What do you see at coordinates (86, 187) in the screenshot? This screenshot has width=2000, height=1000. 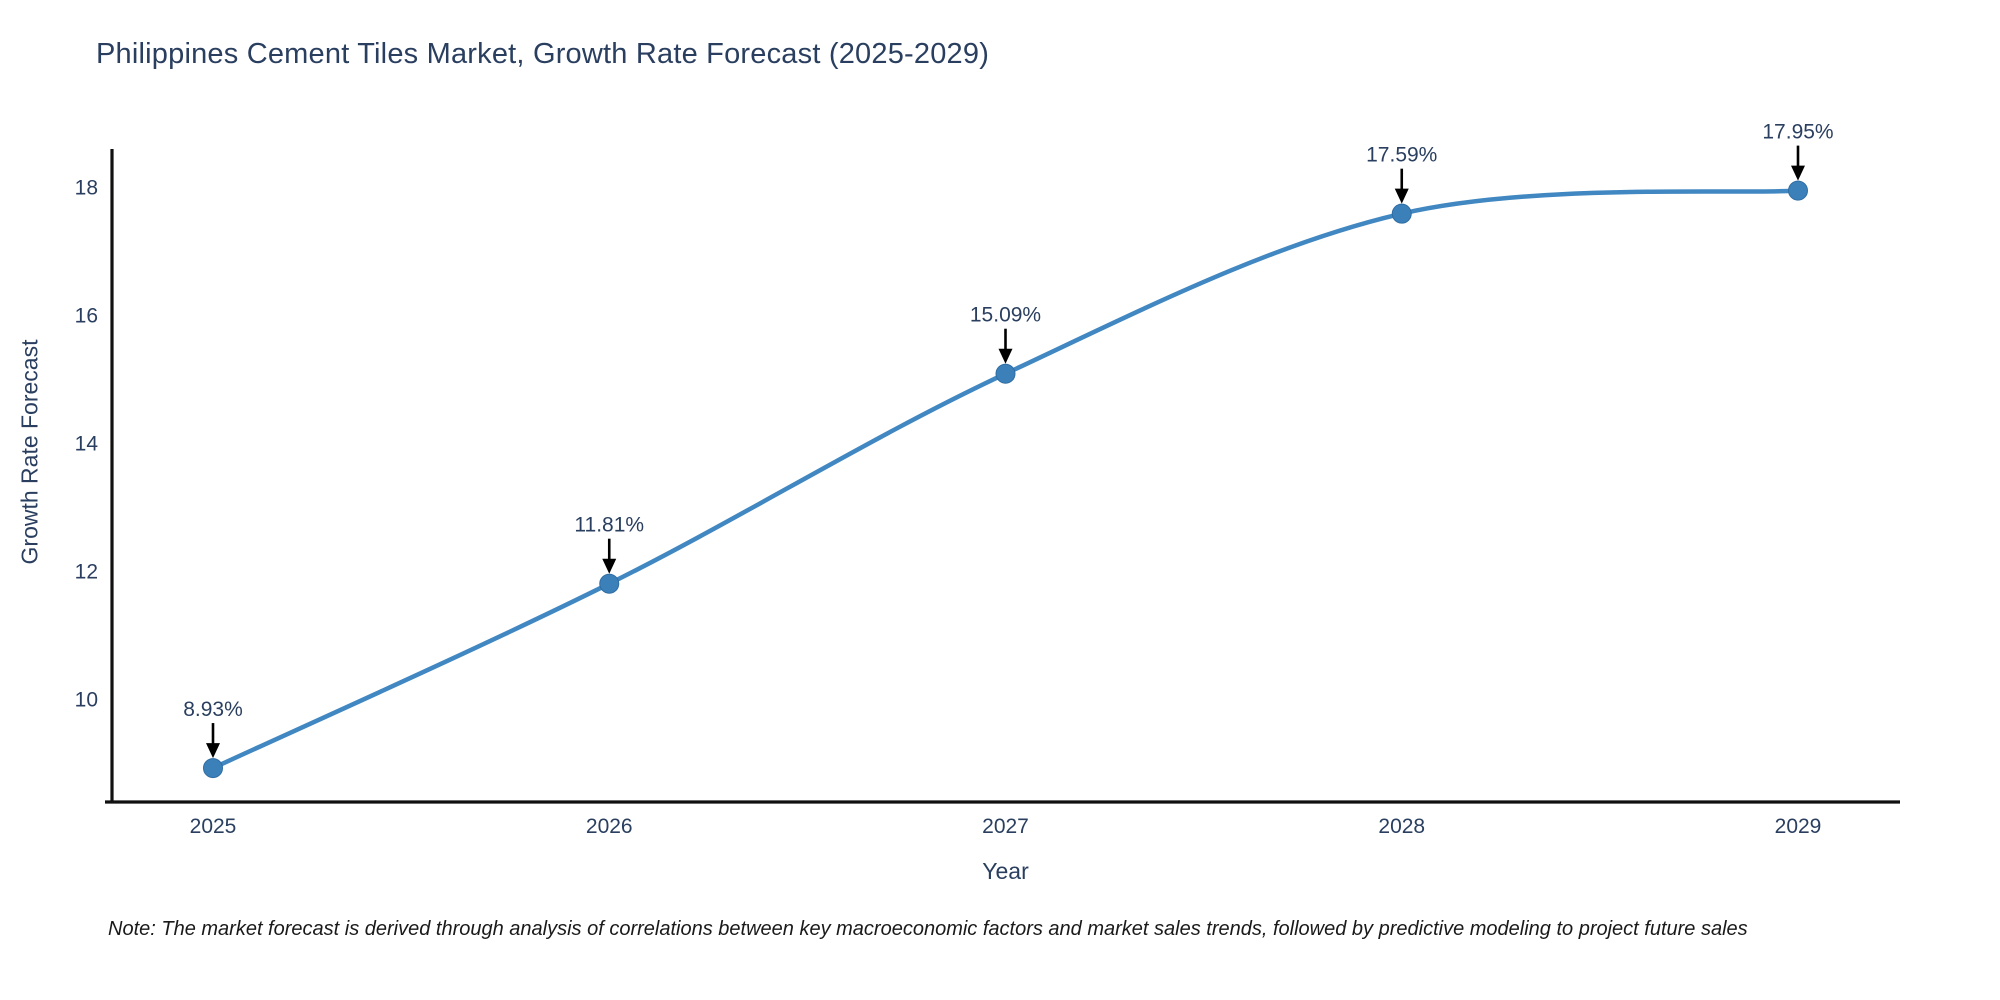 I see `y-tick-label: 18` at bounding box center [86, 187].